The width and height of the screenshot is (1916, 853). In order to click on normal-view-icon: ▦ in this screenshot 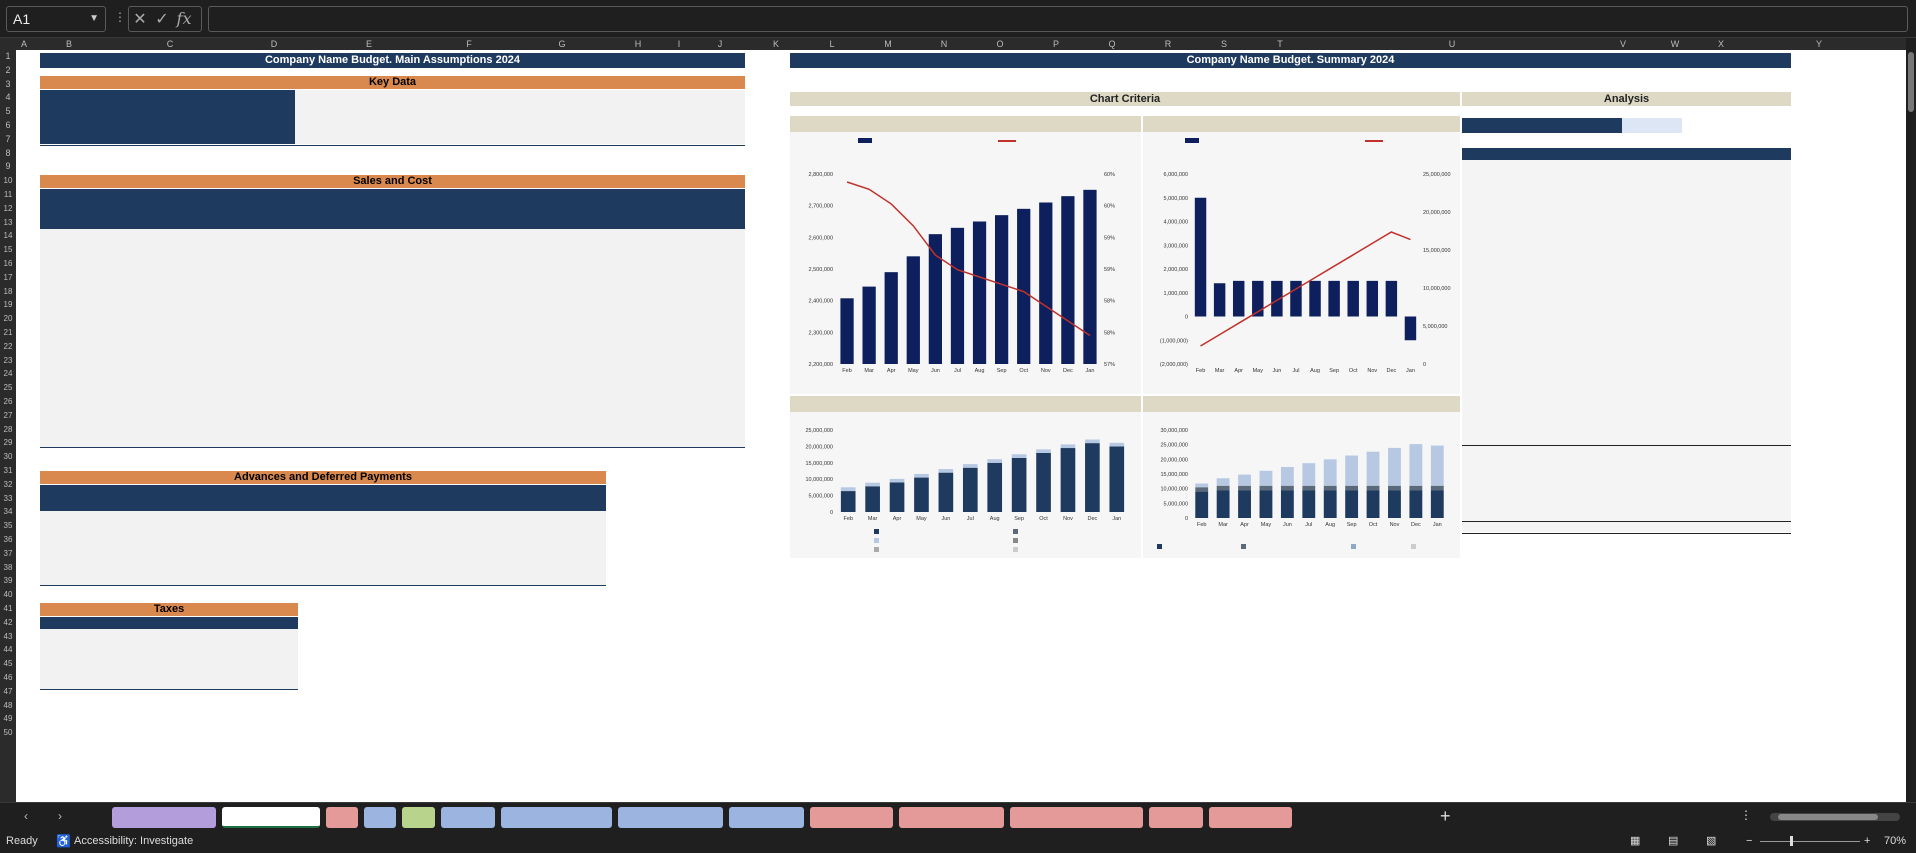, I will do `click(1635, 841)`.